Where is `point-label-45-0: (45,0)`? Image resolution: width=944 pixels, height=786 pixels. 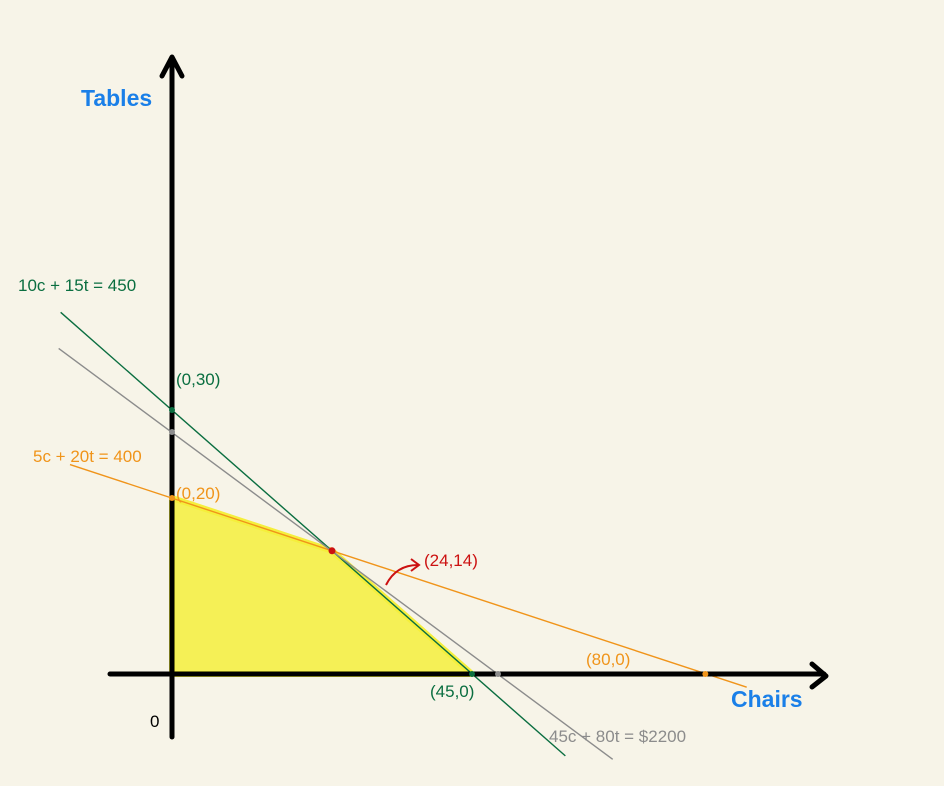
point-label-45-0: (45,0) is located at coordinates (452, 691).